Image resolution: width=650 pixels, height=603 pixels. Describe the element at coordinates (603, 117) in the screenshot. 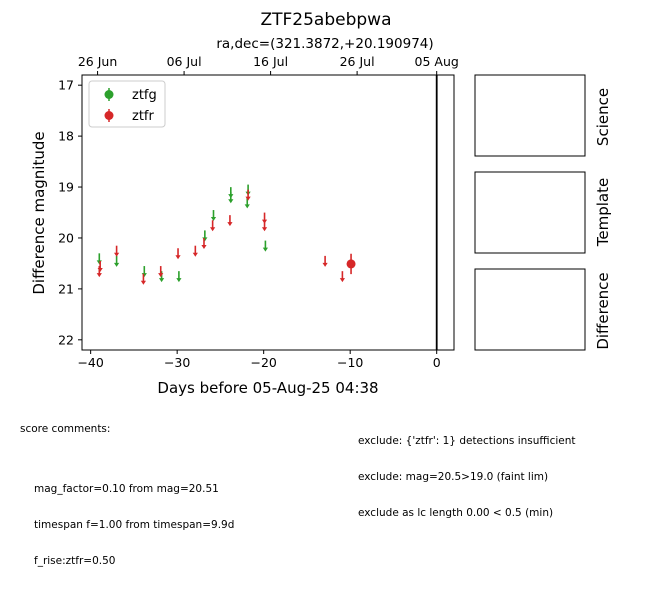

I see `stamp-label-science: Science` at that location.